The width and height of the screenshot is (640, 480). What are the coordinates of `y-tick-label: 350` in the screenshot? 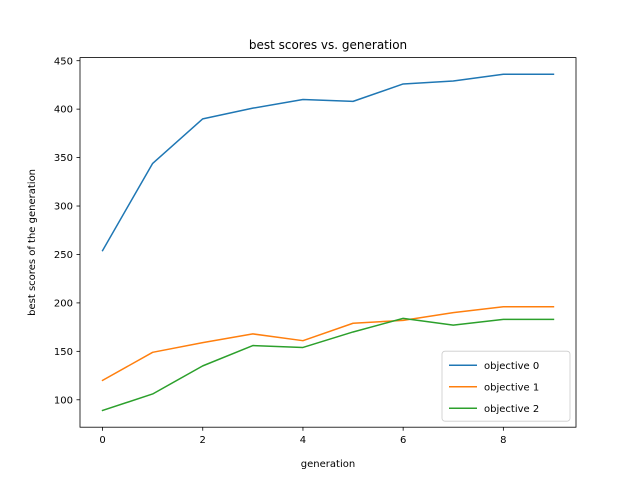 It's located at (63, 158).